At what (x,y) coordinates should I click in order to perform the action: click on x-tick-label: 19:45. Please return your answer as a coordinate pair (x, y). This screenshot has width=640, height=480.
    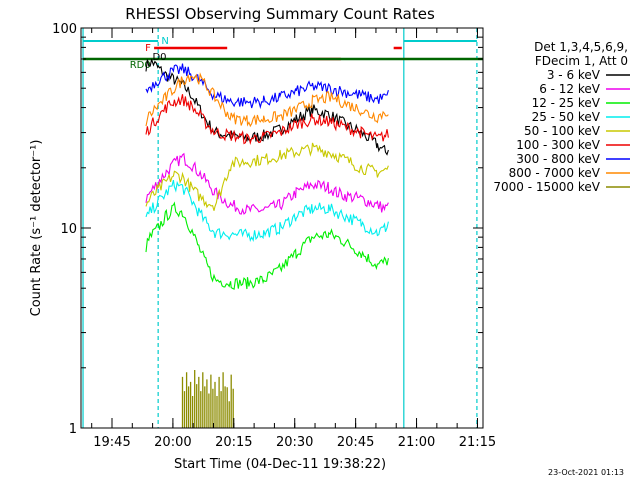
    Looking at the image, I should click on (111, 442).